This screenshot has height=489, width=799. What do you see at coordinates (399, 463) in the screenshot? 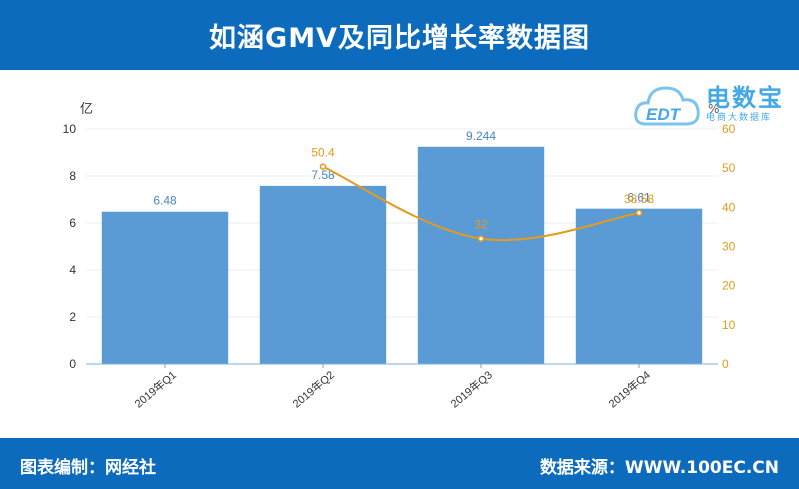
I see `footer-bar: 图表编制：网经社 数据来源：WWW.100EC.CN` at bounding box center [399, 463].